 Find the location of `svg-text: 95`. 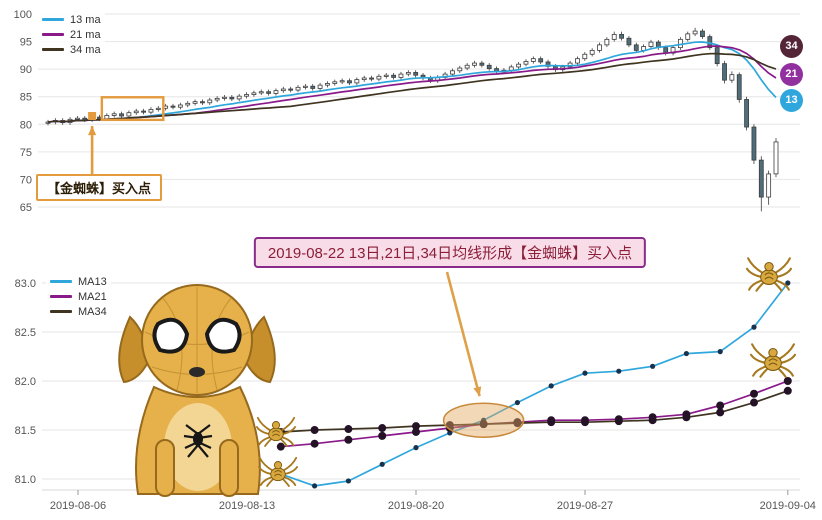

svg-text: 95 is located at coordinates (26, 43).